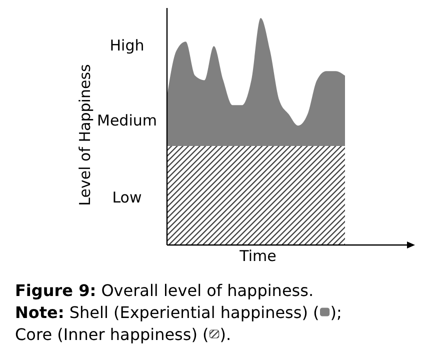  Describe the element at coordinates (127, 45) in the screenshot. I see `text: High` at that location.